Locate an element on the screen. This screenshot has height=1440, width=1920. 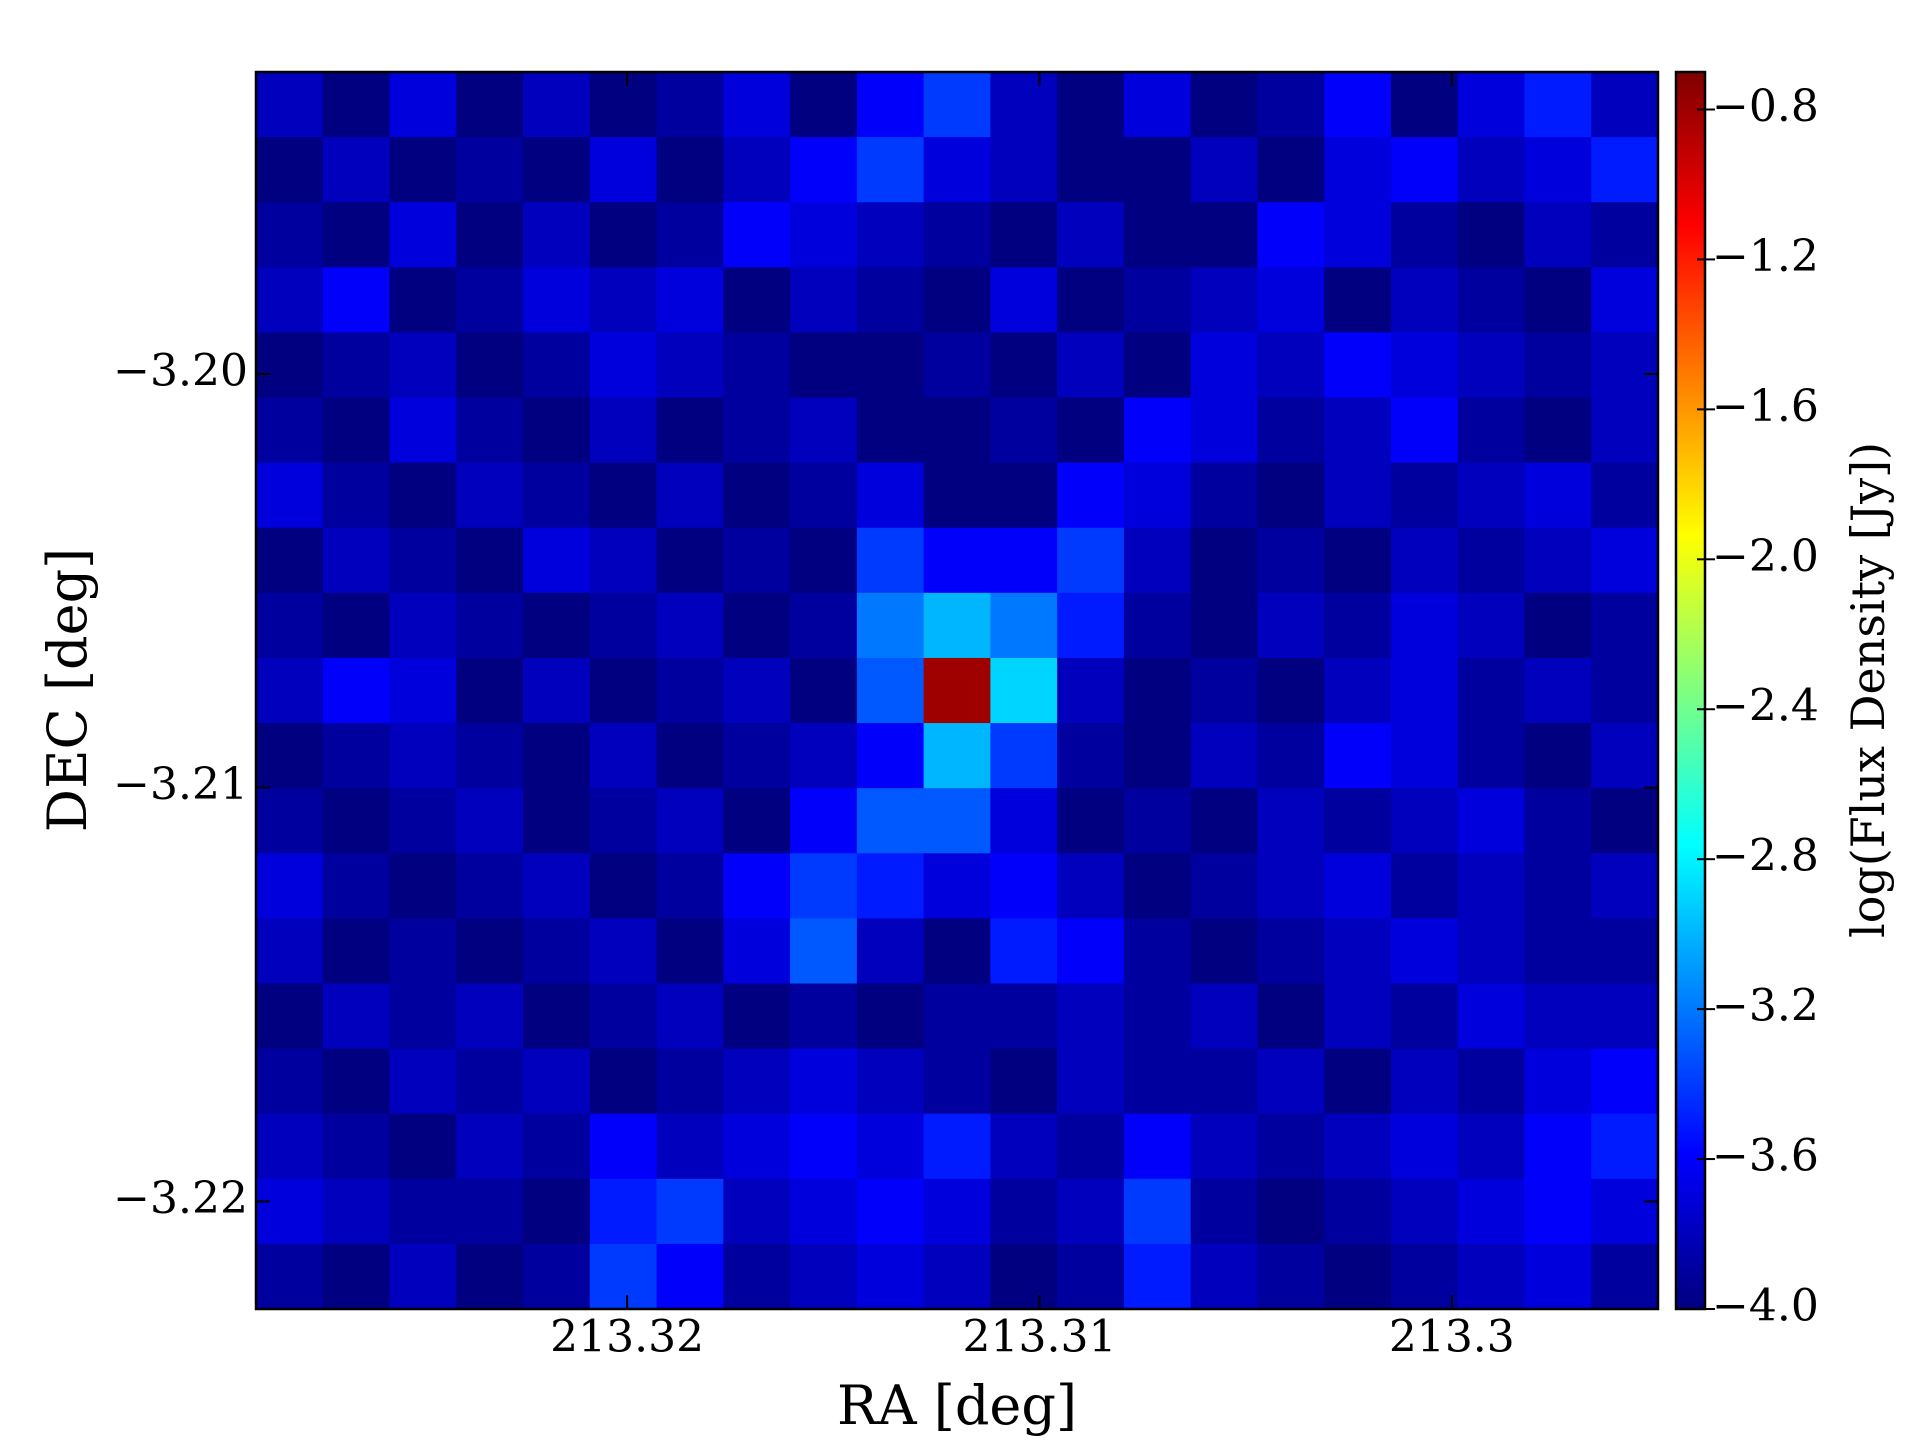
x-axis-label: RA [deg] is located at coordinates (957, 1405).